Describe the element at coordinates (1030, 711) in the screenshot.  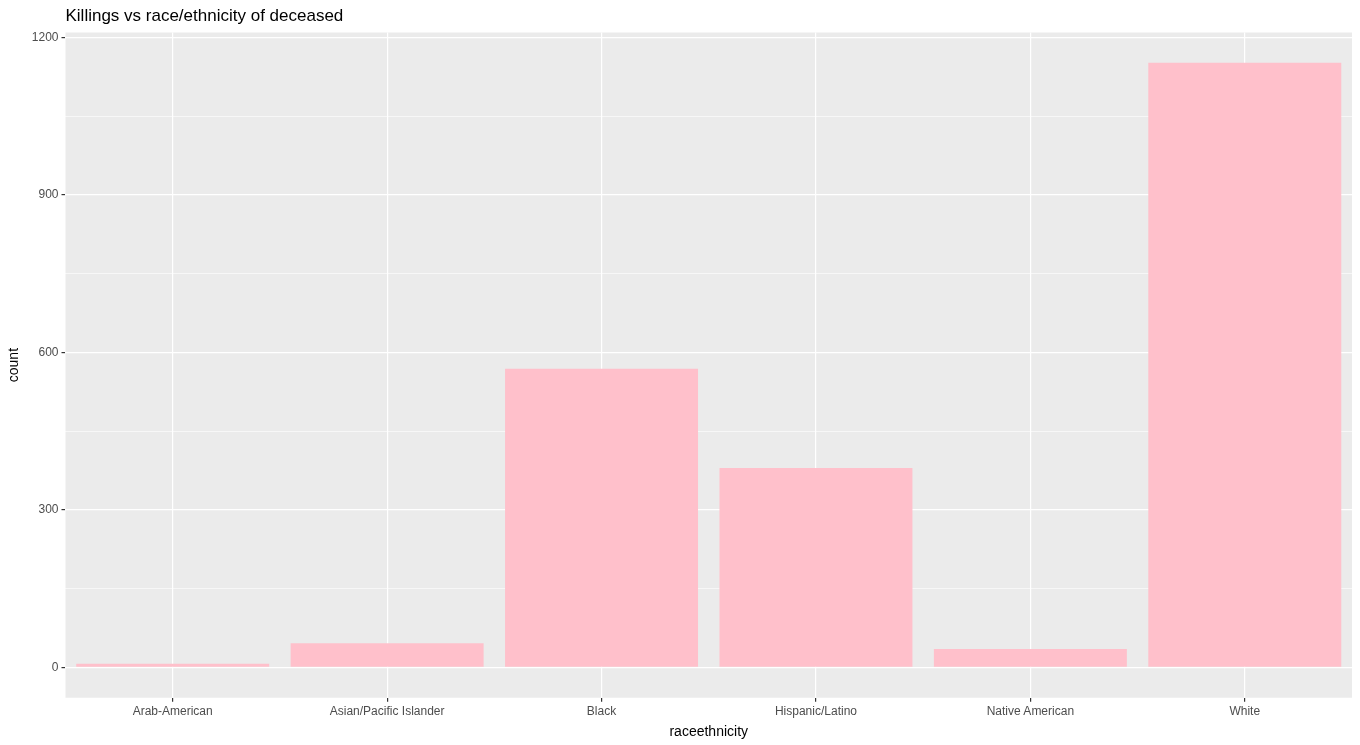
I see `x-tick-label: Native American` at that location.